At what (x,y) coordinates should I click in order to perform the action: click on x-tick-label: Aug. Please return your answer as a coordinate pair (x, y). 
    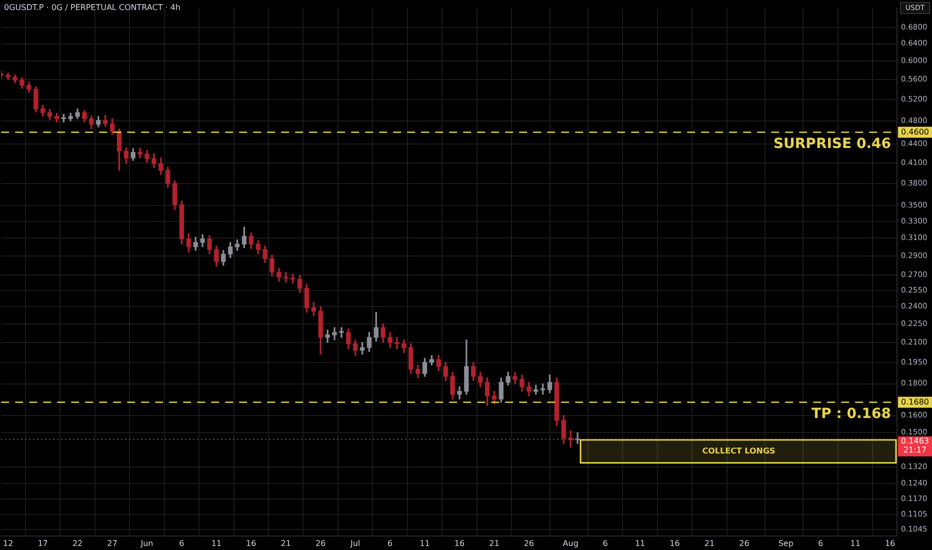
    Looking at the image, I should click on (570, 543).